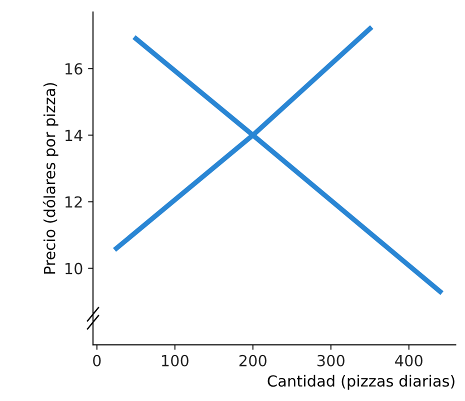 The width and height of the screenshot is (465, 401). I want to click on y-axis-title: Precio (dólares por pizza), so click(50, 178).